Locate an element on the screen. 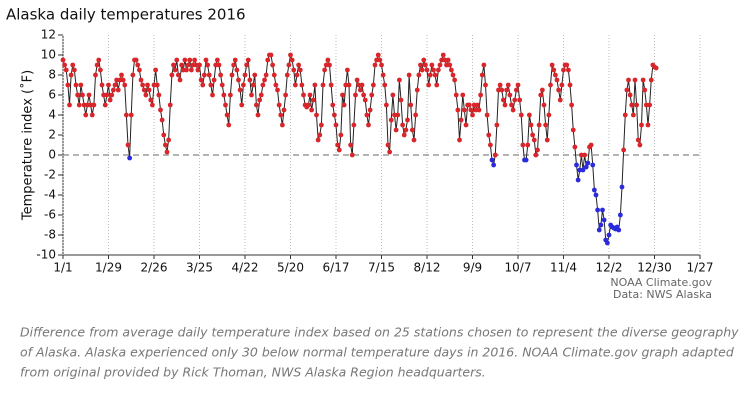  x-tick-label: 1/1 is located at coordinates (62, 268).